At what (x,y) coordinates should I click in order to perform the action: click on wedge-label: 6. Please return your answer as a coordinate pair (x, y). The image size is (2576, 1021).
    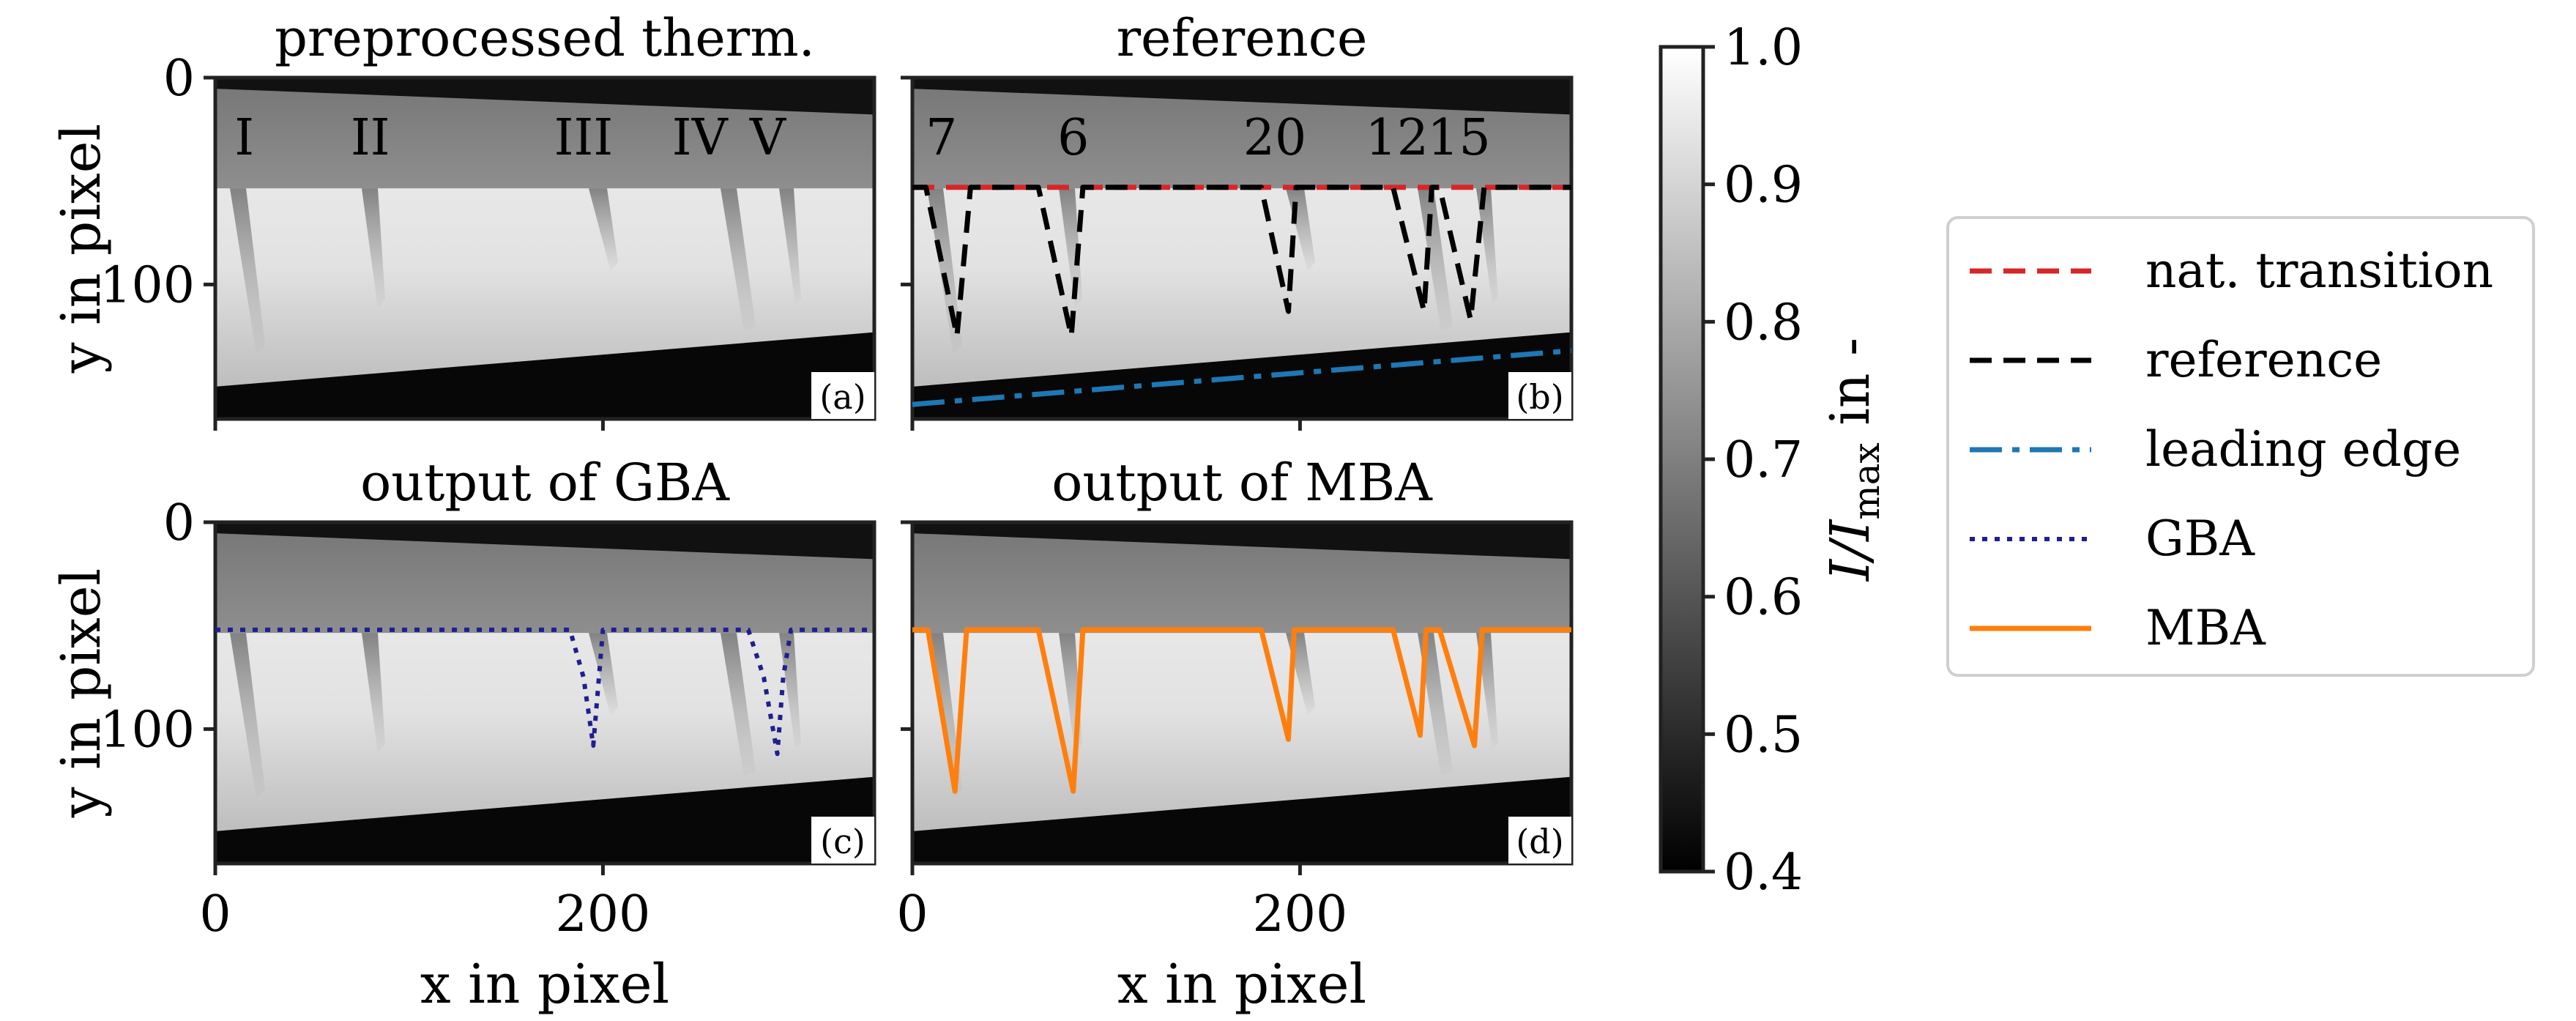
    Looking at the image, I should click on (1073, 138).